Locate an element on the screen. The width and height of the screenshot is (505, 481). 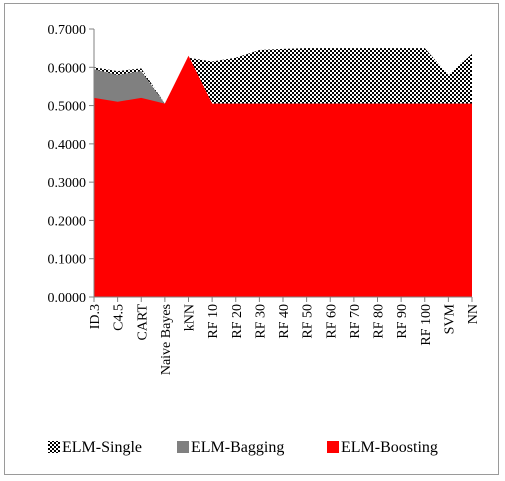
x-tick-label: Naive Bayes is located at coordinates (166, 339).